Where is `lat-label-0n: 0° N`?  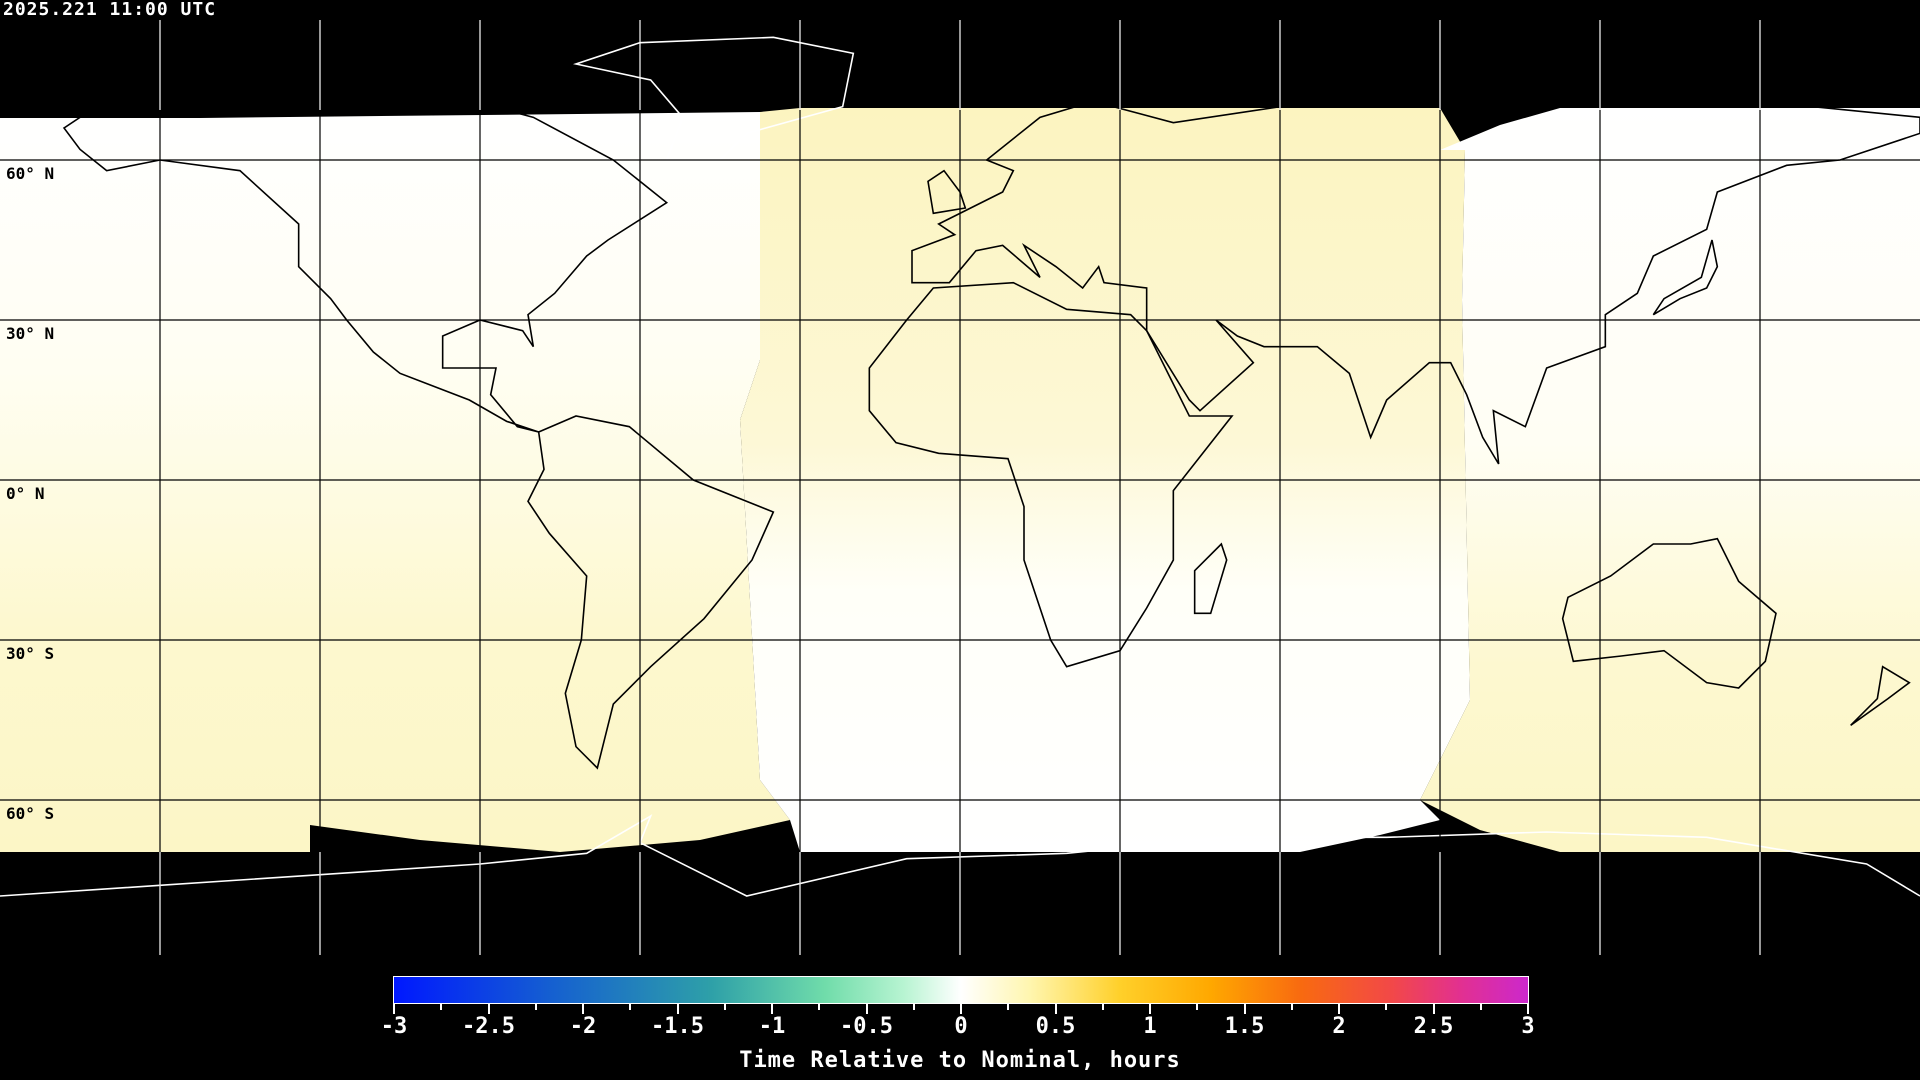
lat-label-0n: 0° N is located at coordinates (25, 493).